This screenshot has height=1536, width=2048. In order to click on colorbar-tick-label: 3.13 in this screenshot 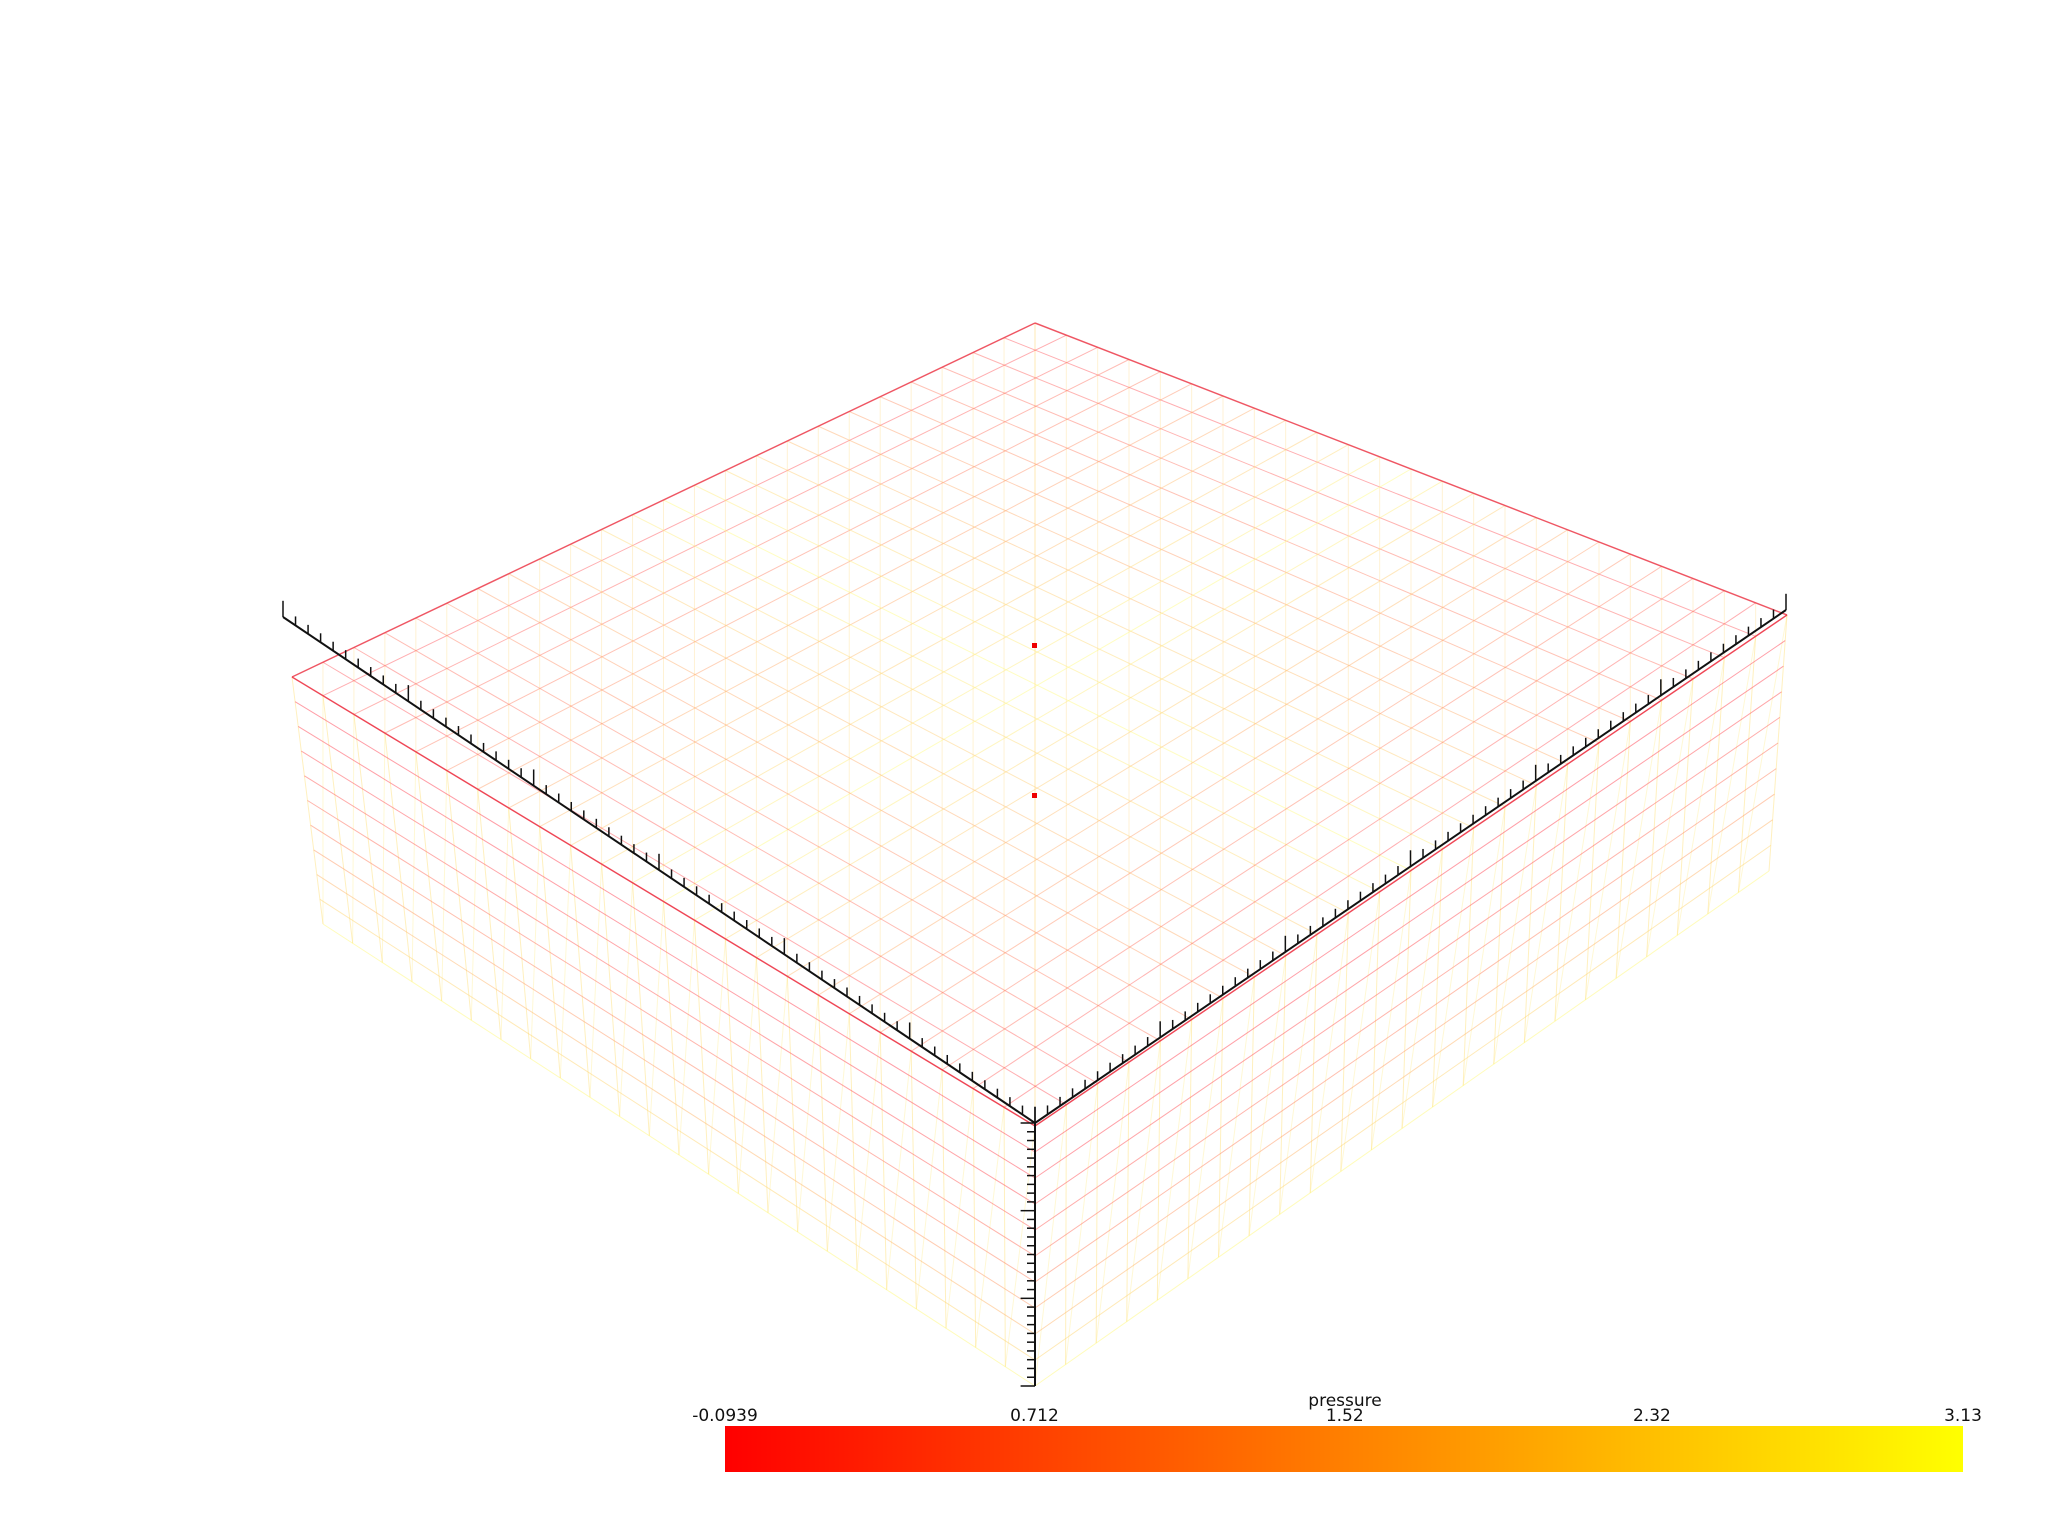, I will do `click(1963, 1416)`.